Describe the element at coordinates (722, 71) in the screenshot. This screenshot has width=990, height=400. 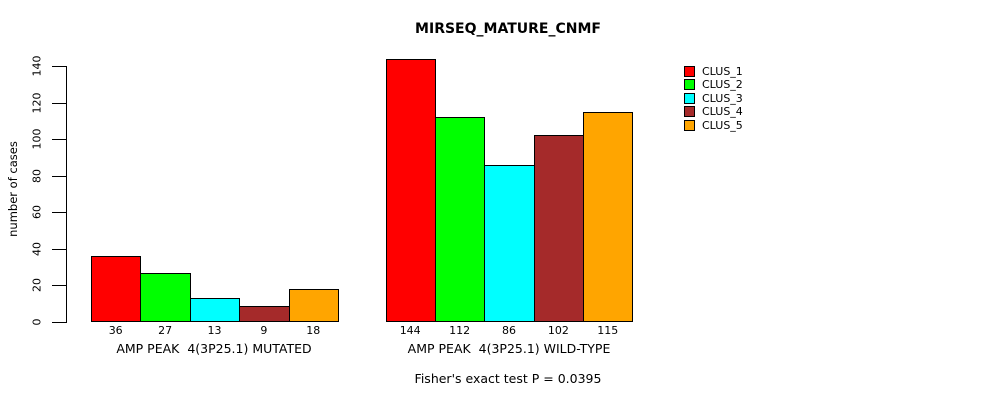
I see `legend-label-clus_1: CLUS_1` at that location.